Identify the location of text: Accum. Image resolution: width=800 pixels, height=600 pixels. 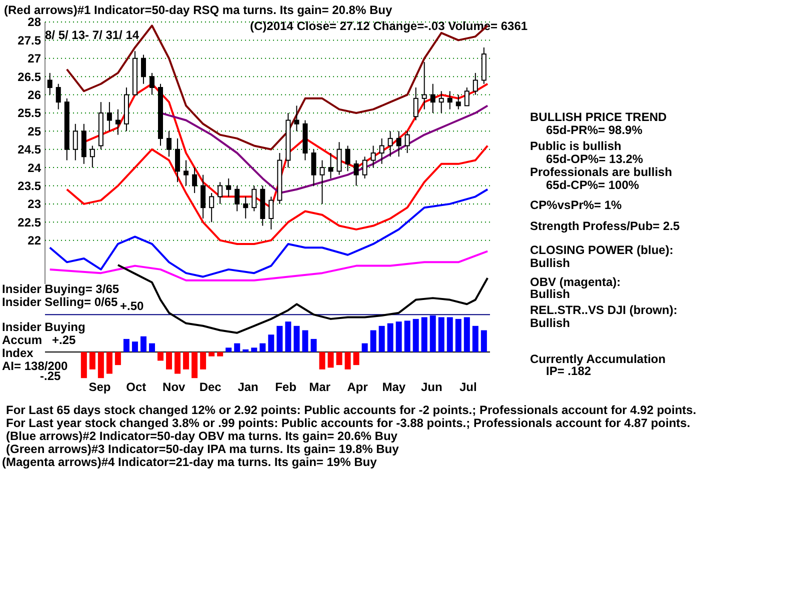
(22, 340).